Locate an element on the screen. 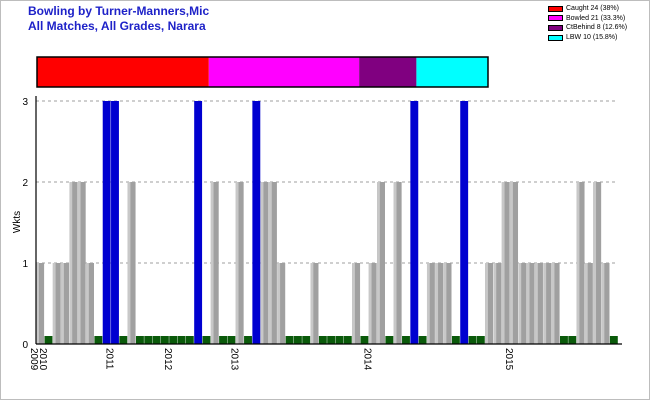 This screenshot has width=650, height=400. breakdown-bar-outline is located at coordinates (262, 72).